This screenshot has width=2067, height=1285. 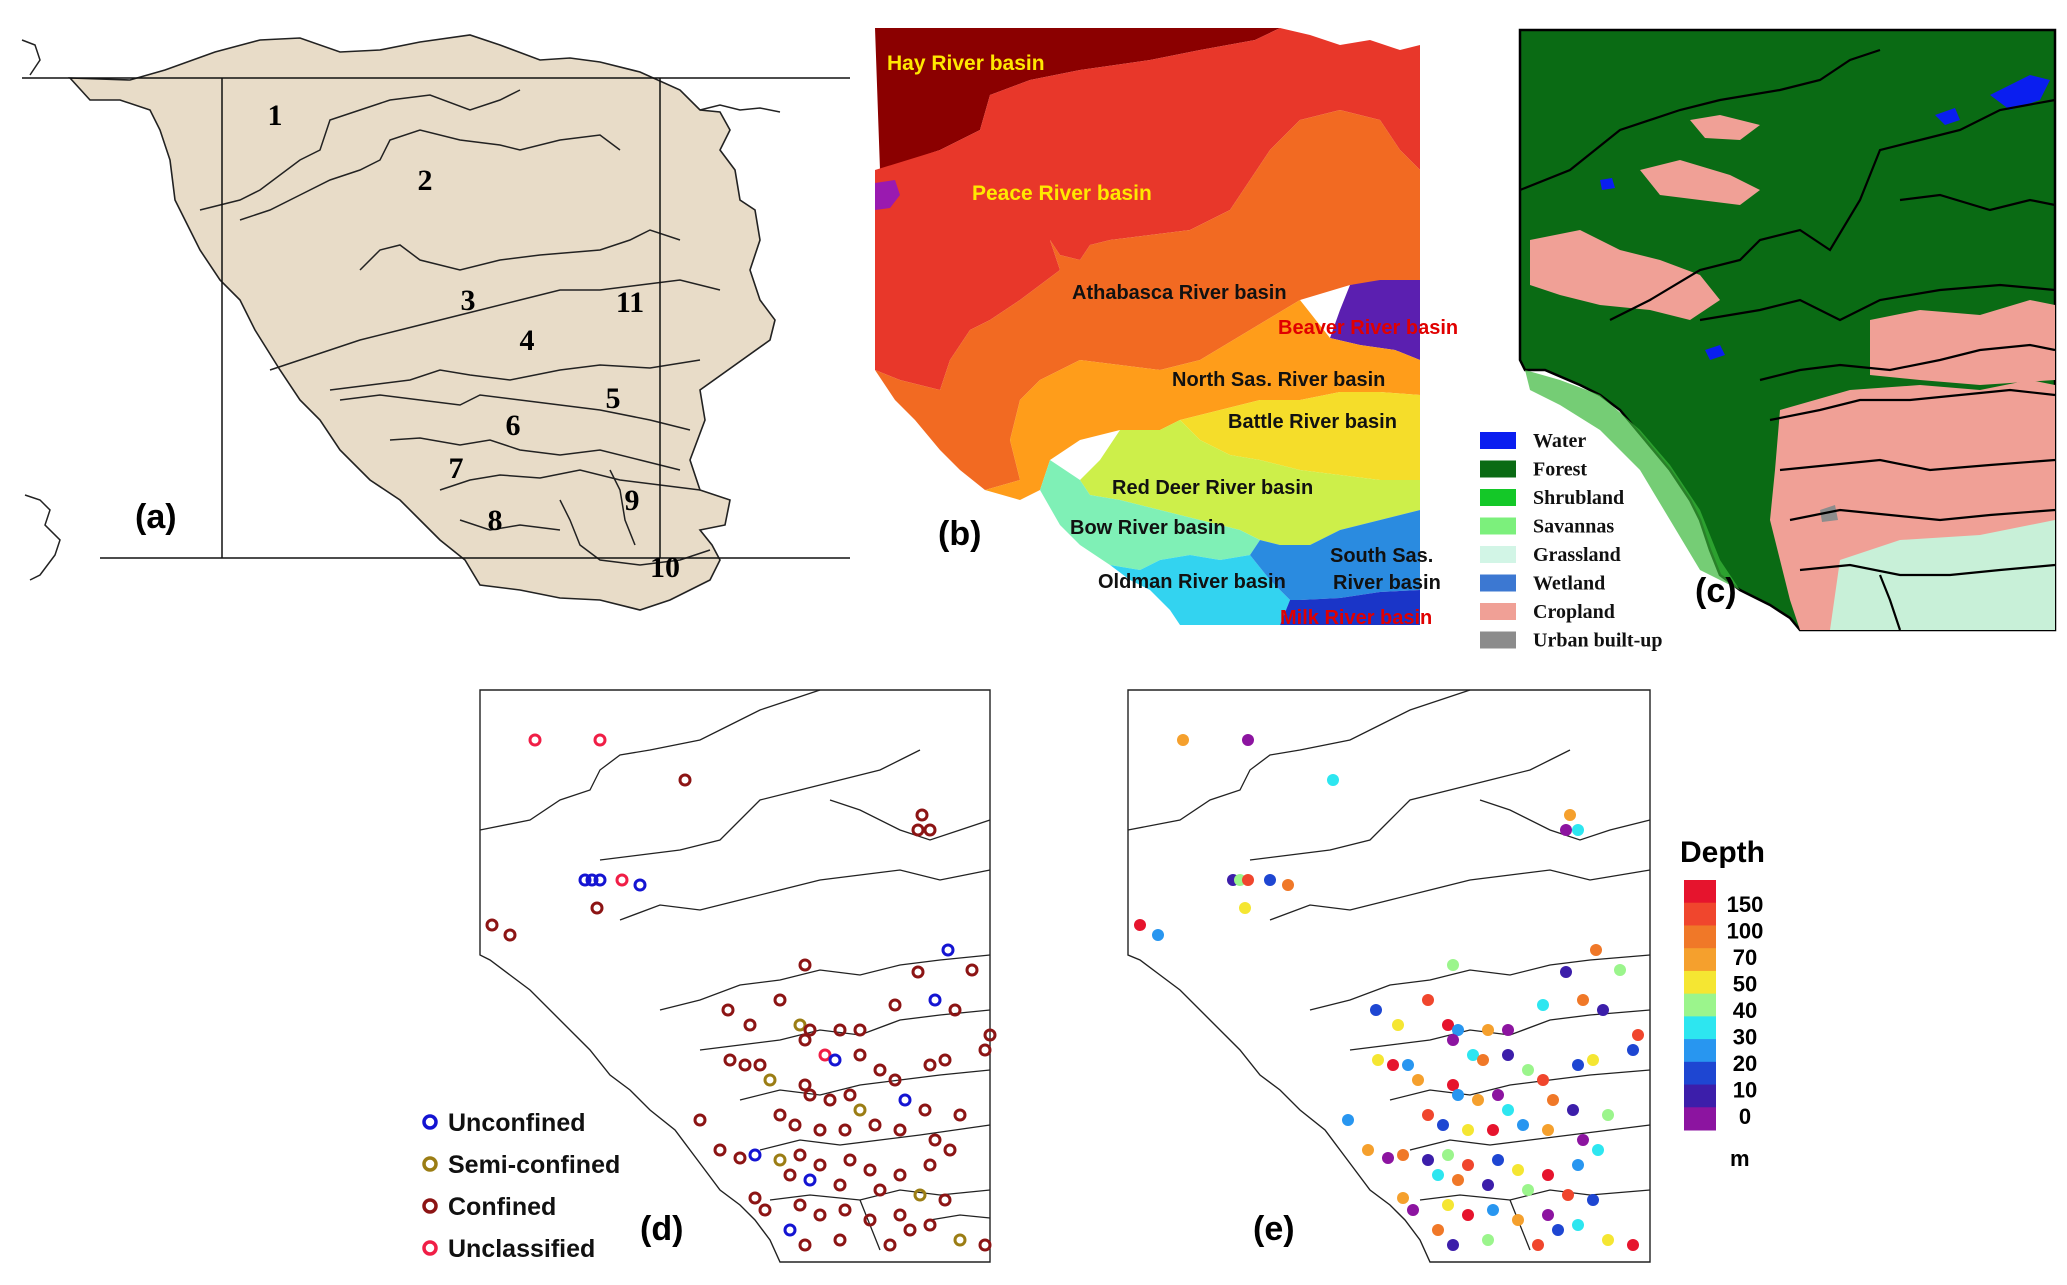 What do you see at coordinates (502, 1207) in the screenshot?
I see `aquifer-legend-label: Confined` at bounding box center [502, 1207].